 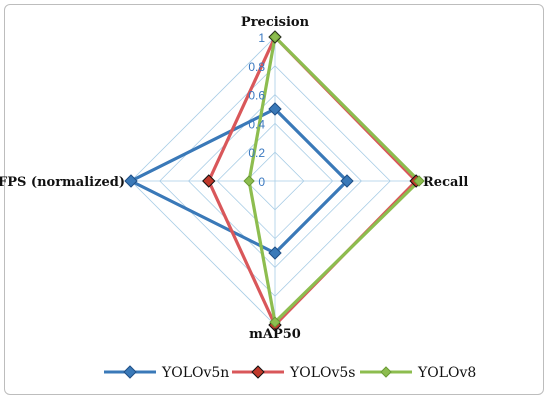 What do you see at coordinates (209, 181) in the screenshot?
I see `data-point-yolov5s` at bounding box center [209, 181].